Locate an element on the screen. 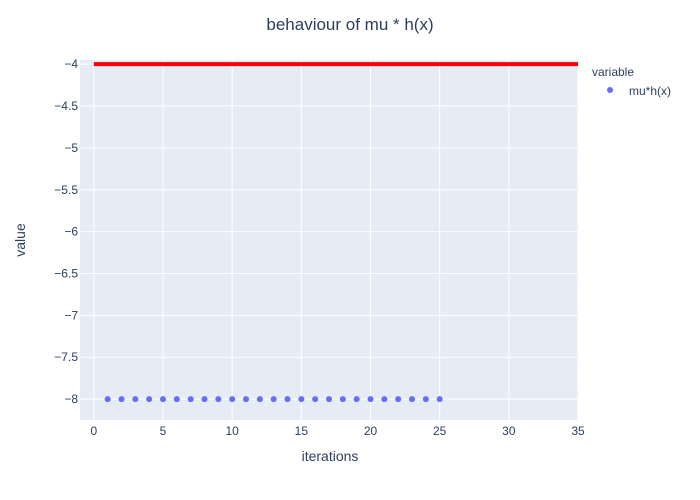 The height and width of the screenshot is (500, 700). x-tick-label: 15 is located at coordinates (302, 431).